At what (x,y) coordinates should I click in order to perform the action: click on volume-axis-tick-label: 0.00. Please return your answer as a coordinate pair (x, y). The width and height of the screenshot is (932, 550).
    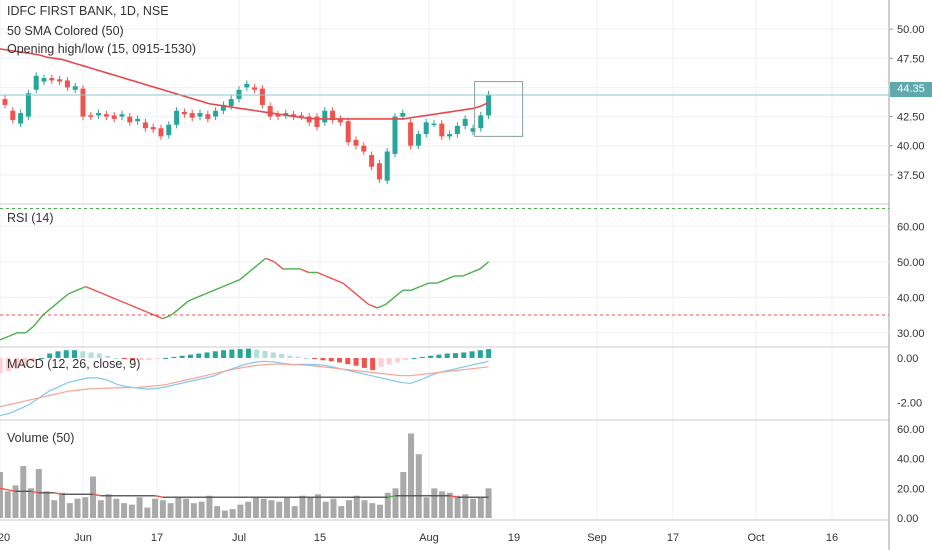
    Looking at the image, I should click on (907, 519).